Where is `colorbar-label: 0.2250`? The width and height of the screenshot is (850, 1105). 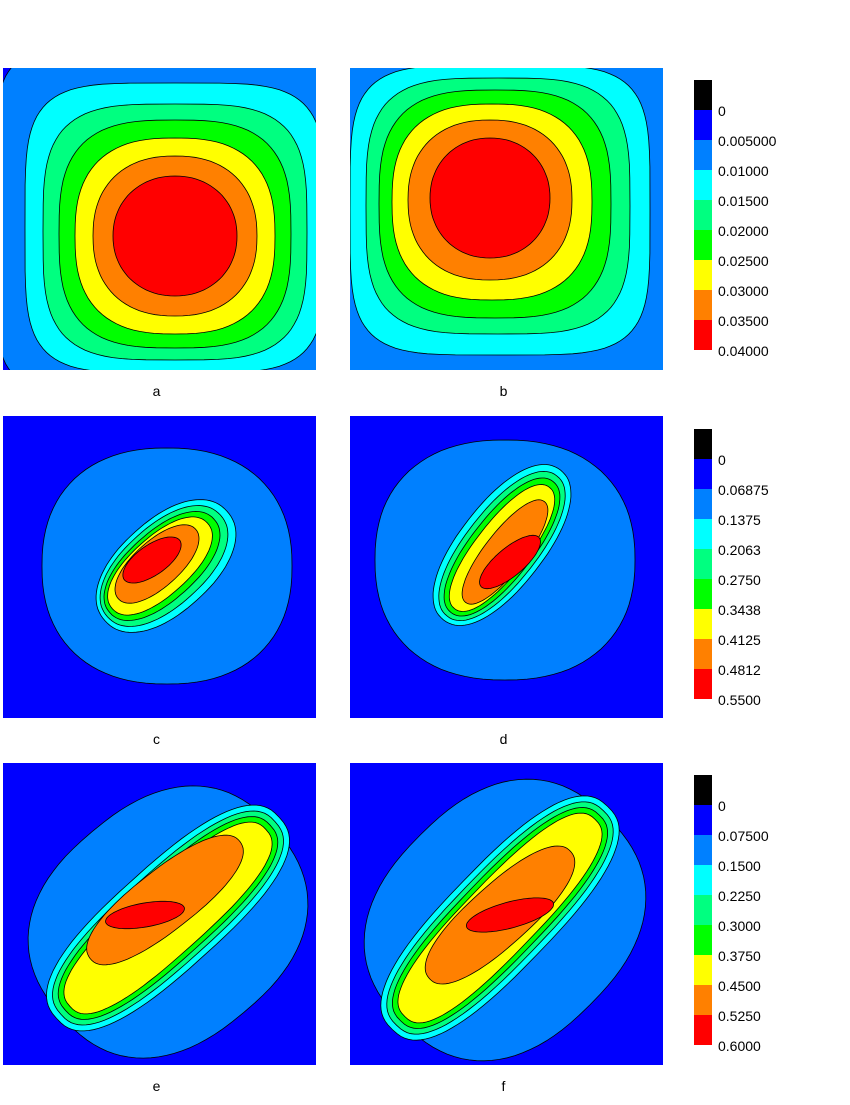 colorbar-label: 0.2250 is located at coordinates (739, 896).